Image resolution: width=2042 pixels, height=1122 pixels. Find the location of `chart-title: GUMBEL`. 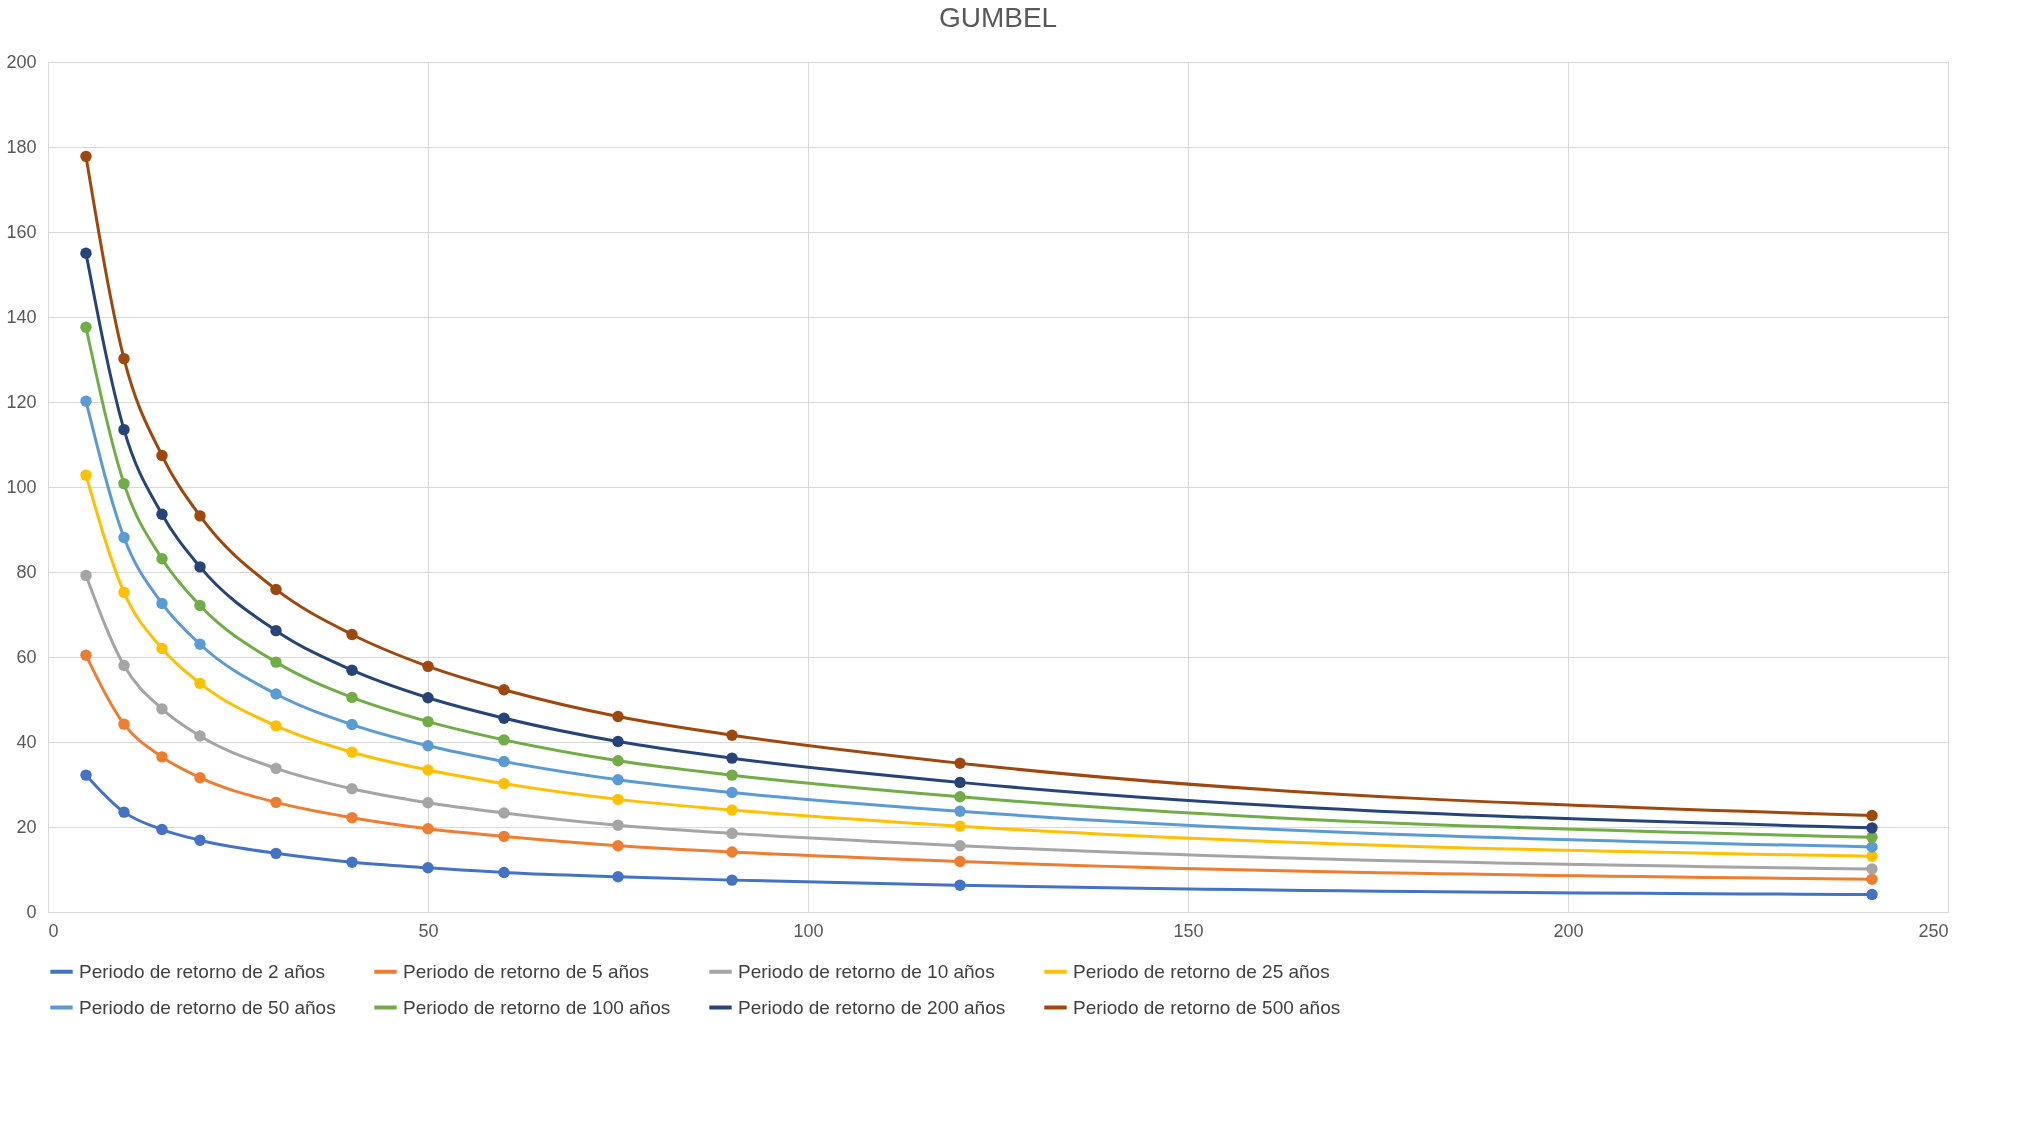

chart-title: GUMBEL is located at coordinates (998, 17).